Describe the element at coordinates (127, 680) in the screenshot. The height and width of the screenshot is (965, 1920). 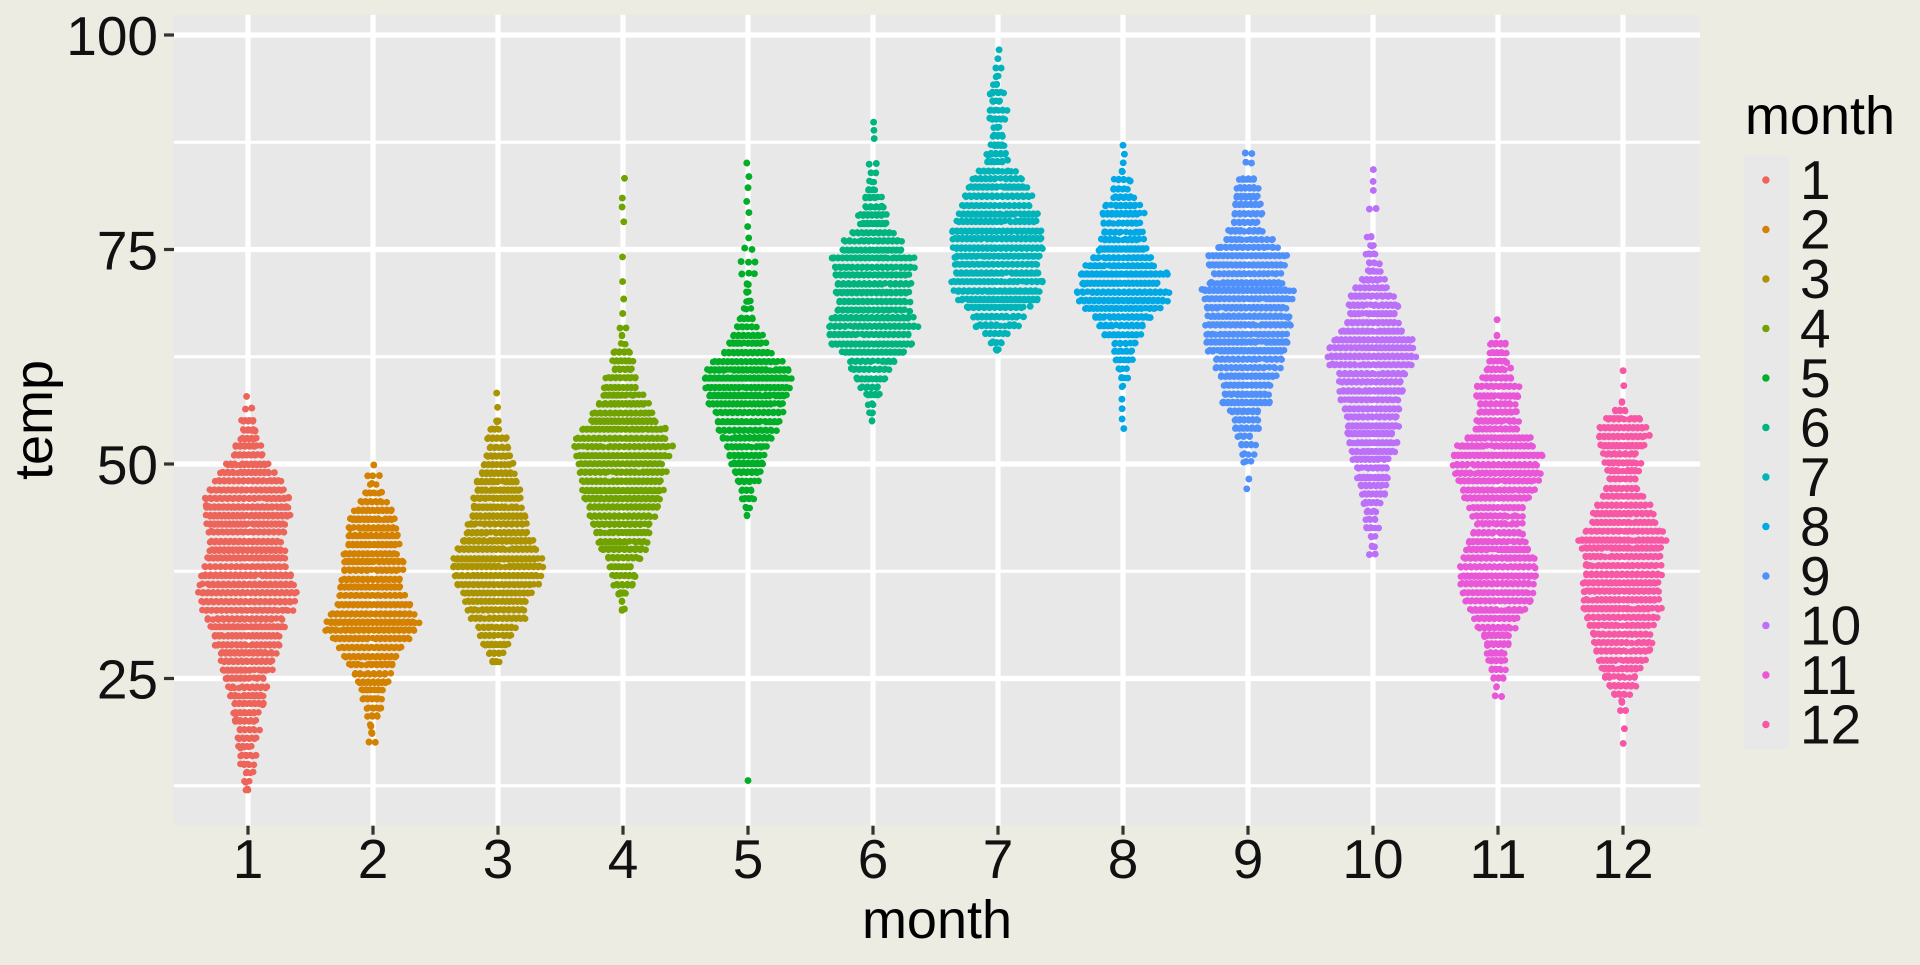
I see `svg-text: 25` at that location.